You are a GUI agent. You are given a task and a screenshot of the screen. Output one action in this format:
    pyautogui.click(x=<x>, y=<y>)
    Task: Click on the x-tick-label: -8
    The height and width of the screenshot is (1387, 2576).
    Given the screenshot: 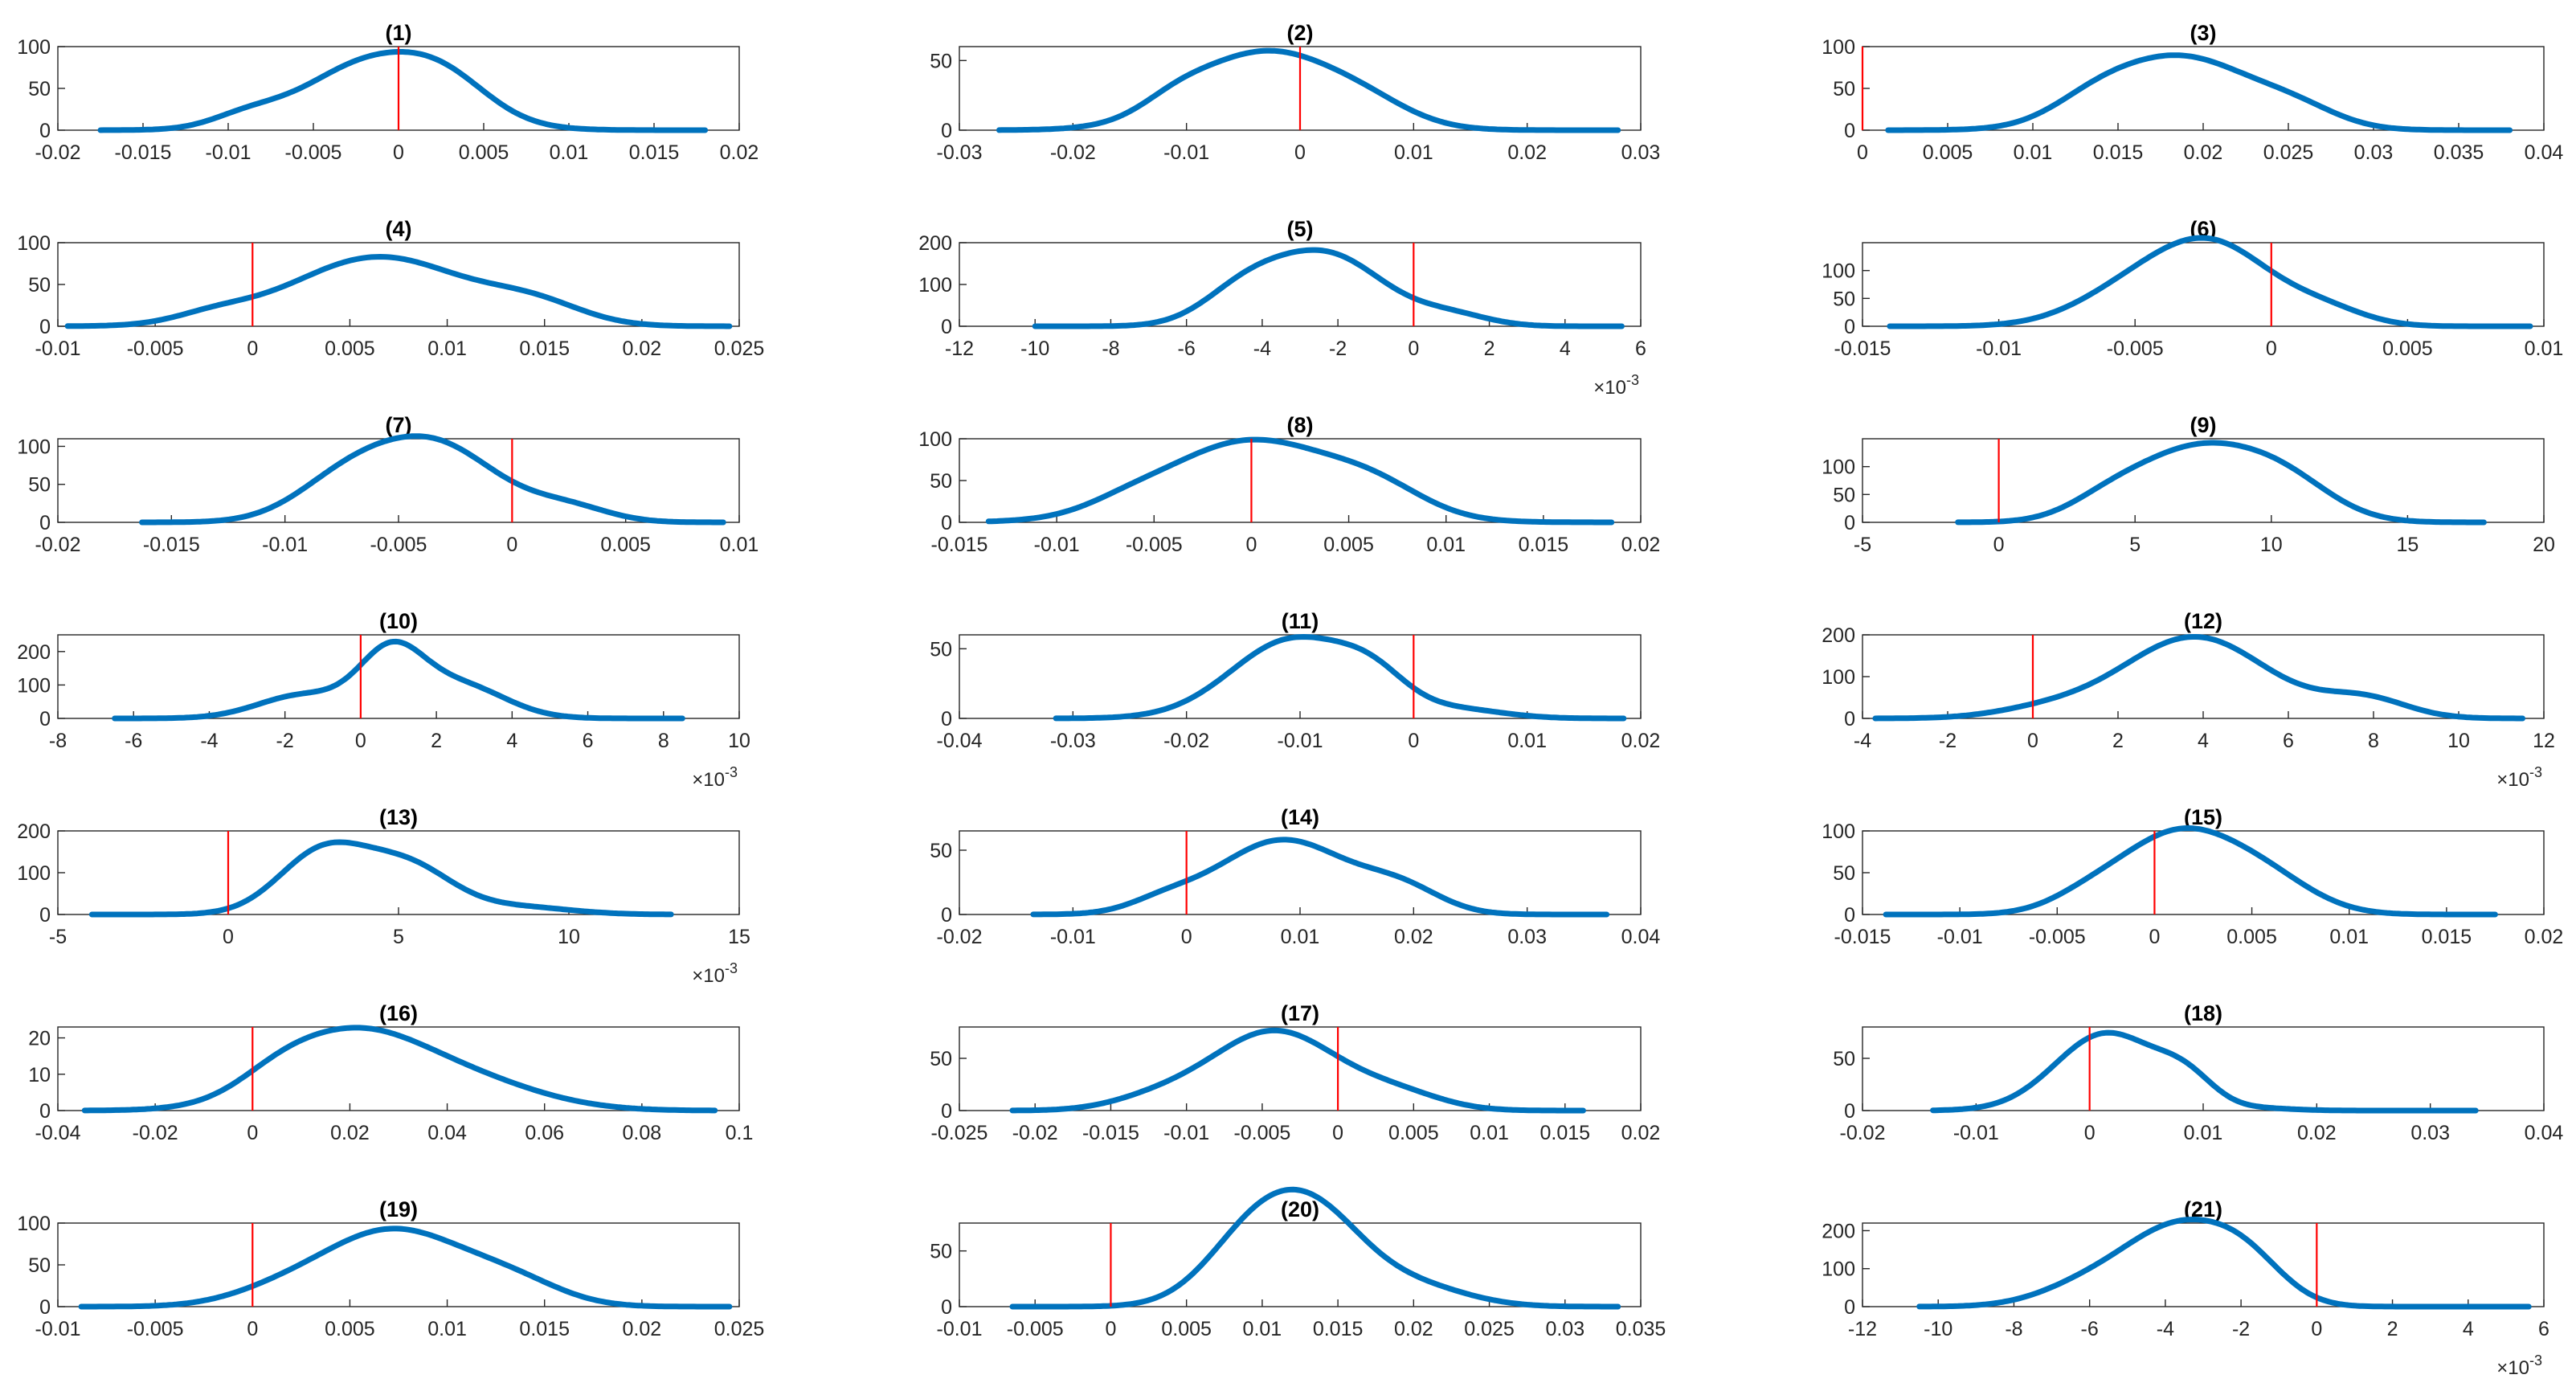 What is the action you would take?
    pyautogui.click(x=2013, y=1329)
    